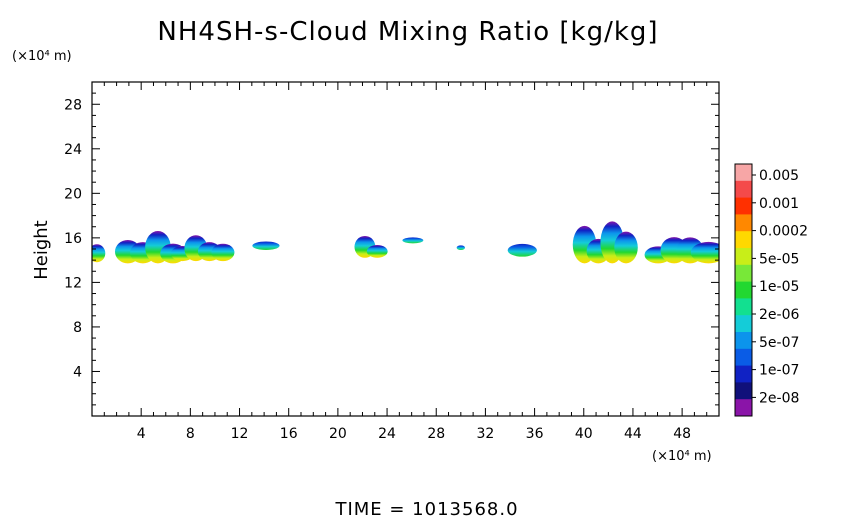 The image size is (854, 519). Describe the element at coordinates (42, 56) in the screenshot. I see `y-axis-unit: (×10⁴ m)` at that location.